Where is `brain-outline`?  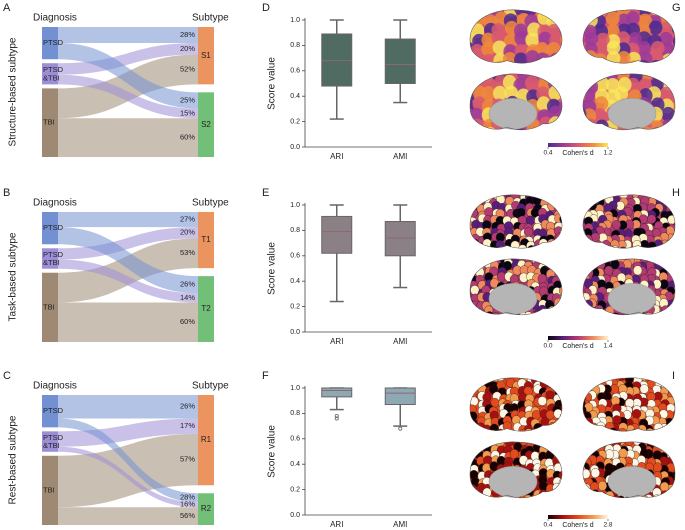
brain-outline is located at coordinates (516, 221).